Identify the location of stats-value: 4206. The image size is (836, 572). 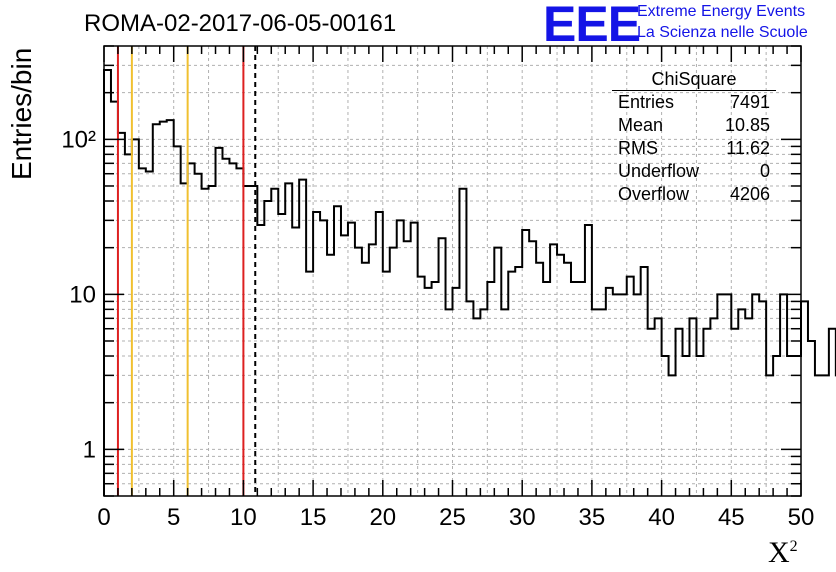
(749, 194).